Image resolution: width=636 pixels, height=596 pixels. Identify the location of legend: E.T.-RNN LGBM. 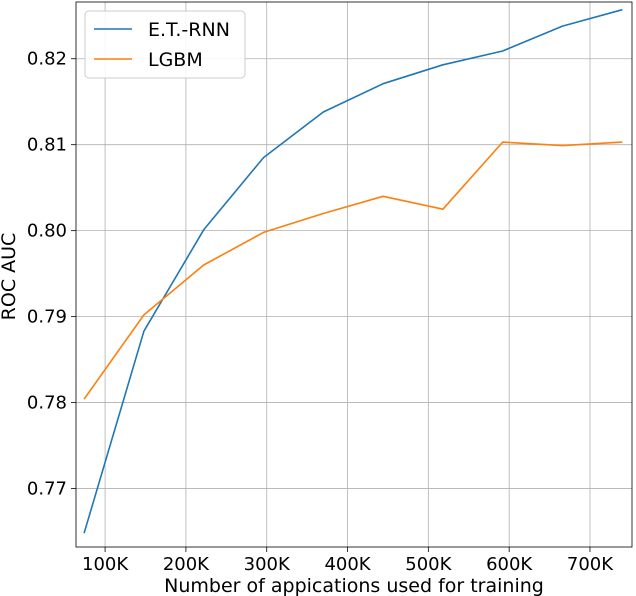
(165, 44).